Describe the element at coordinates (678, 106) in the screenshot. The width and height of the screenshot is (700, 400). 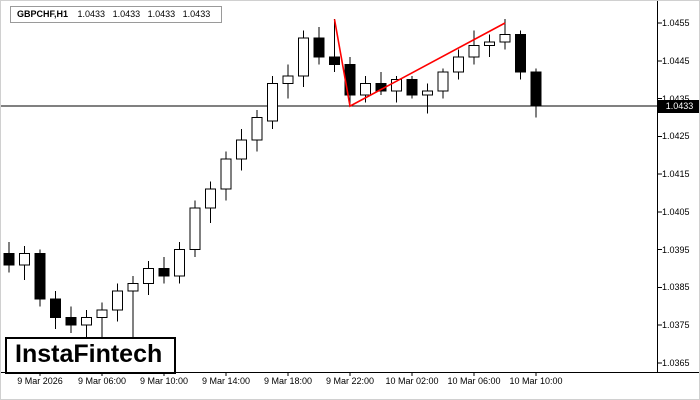
I see `current-price-tag: 1.0433` at that location.